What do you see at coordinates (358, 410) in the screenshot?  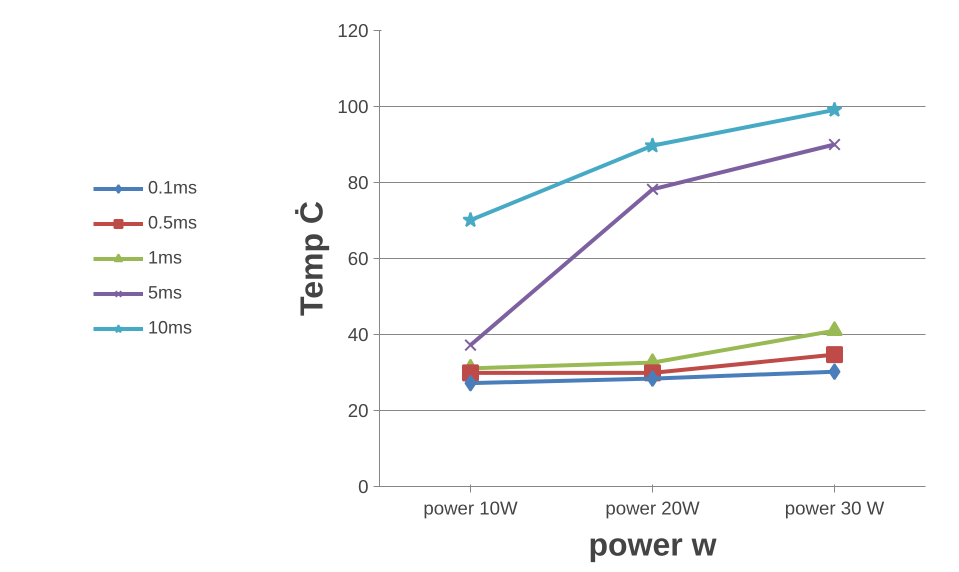 I see `y-tick-label: 20` at bounding box center [358, 410].